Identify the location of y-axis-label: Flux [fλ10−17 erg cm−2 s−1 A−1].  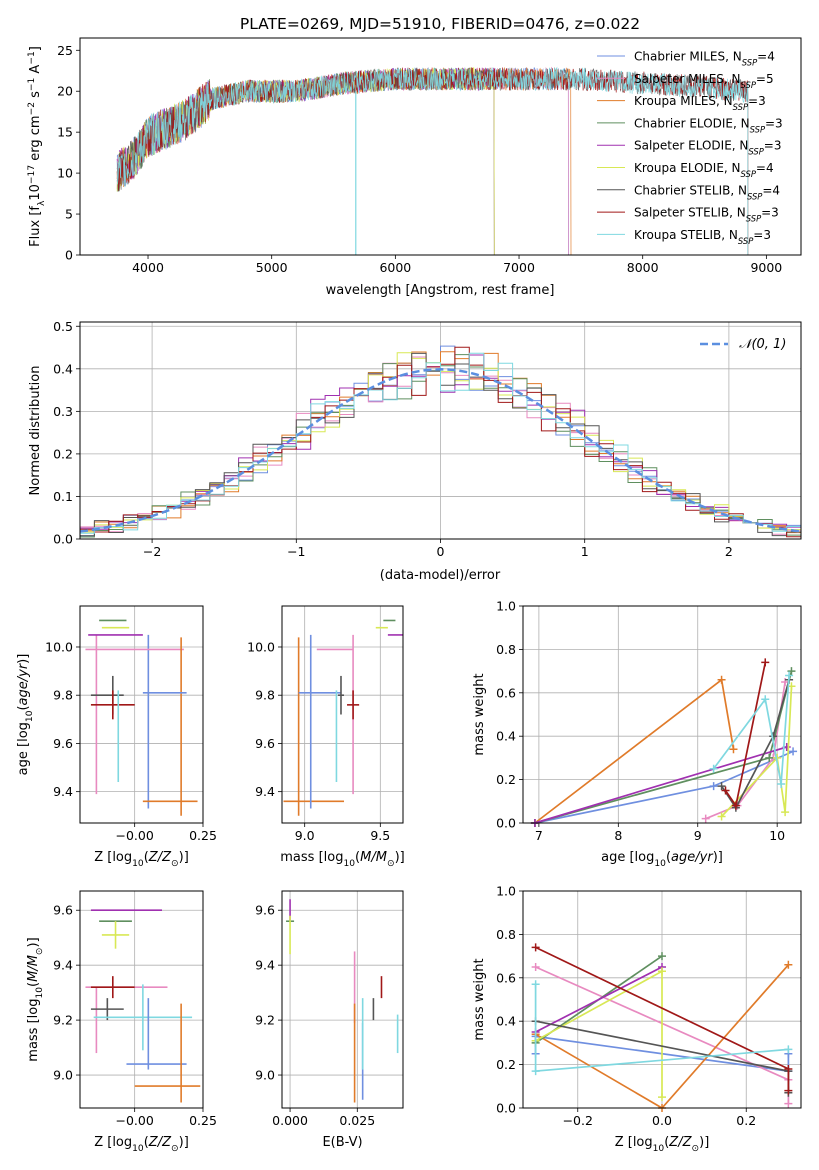
(37, 146).